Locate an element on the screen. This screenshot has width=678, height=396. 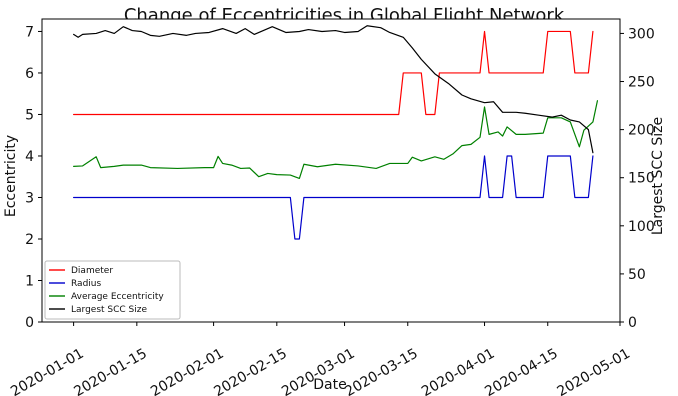
right-y-tick-label-0: 0 is located at coordinates (632, 323).